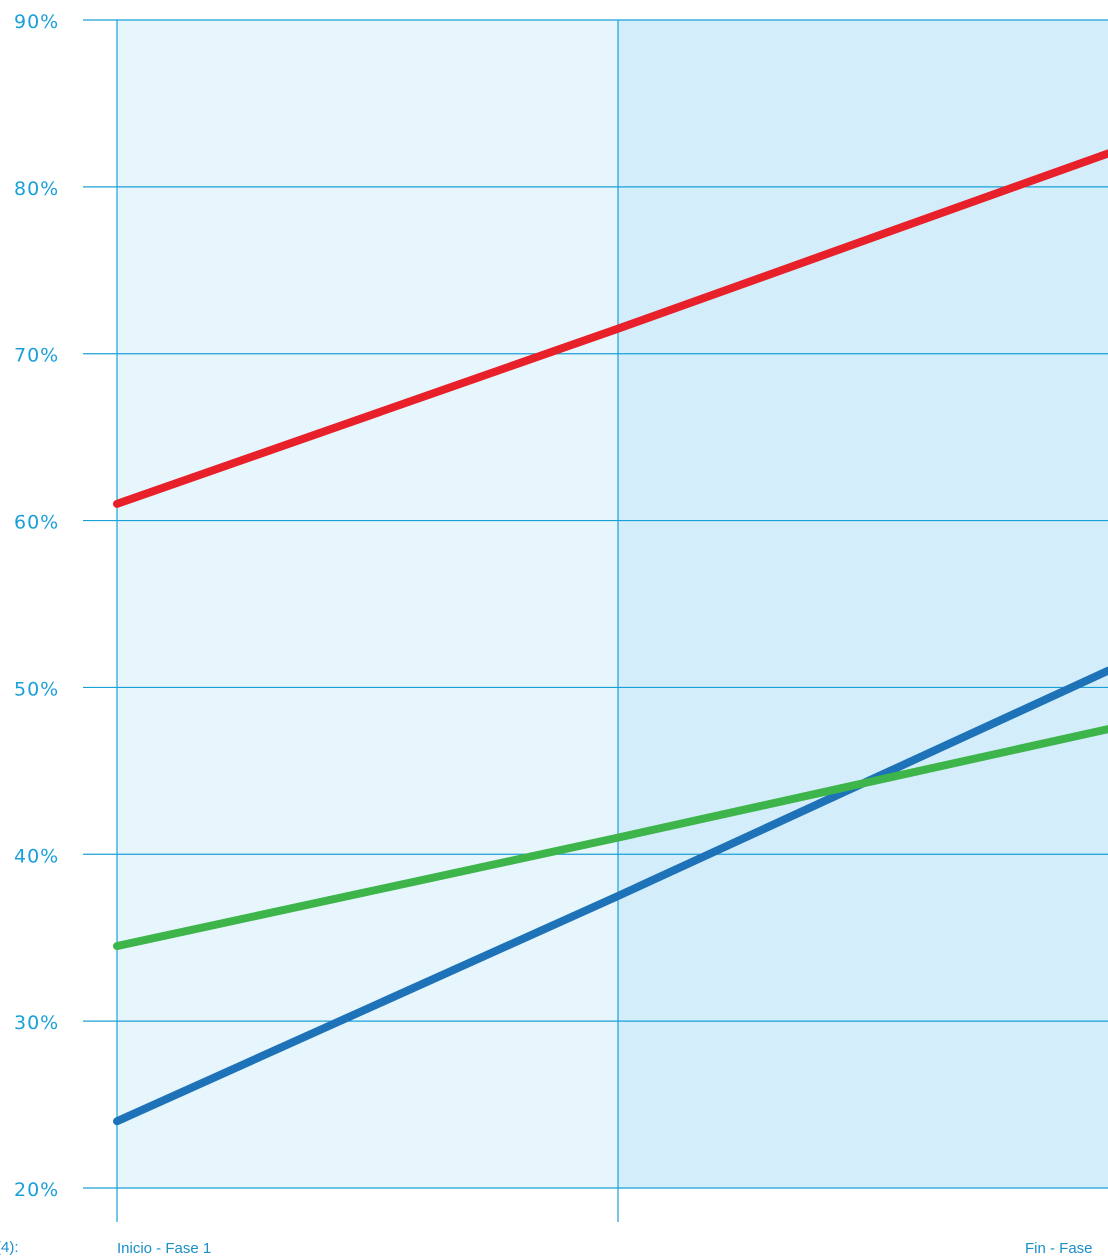 The height and width of the screenshot is (1256, 1108). I want to click on y-tick-label: 70%, so click(36, 356).